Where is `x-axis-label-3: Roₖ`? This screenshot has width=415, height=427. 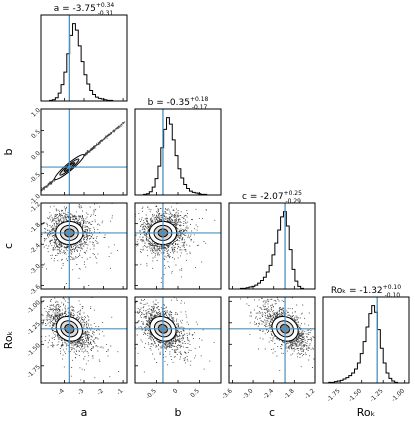 x-axis-label-3: Roₖ is located at coordinates (366, 412).